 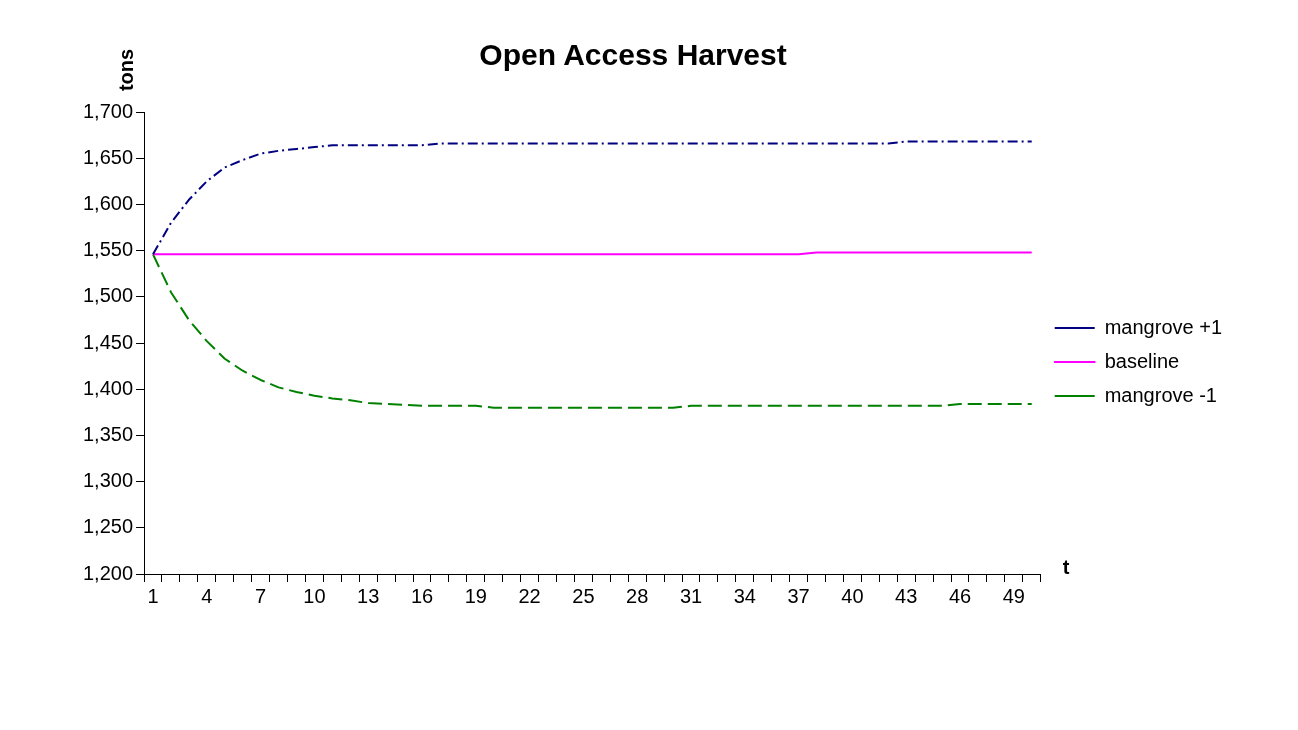 What do you see at coordinates (125, 70) in the screenshot?
I see `y-axis-title: tons` at bounding box center [125, 70].